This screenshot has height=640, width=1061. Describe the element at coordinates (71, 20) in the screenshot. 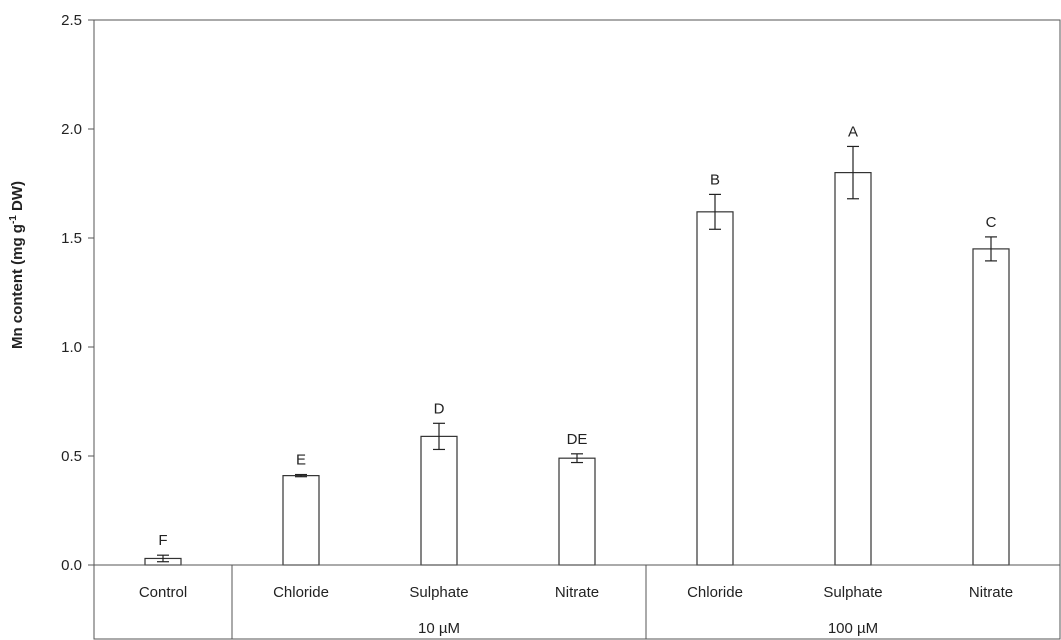

I see `y-tick-label: 2.5` at that location.